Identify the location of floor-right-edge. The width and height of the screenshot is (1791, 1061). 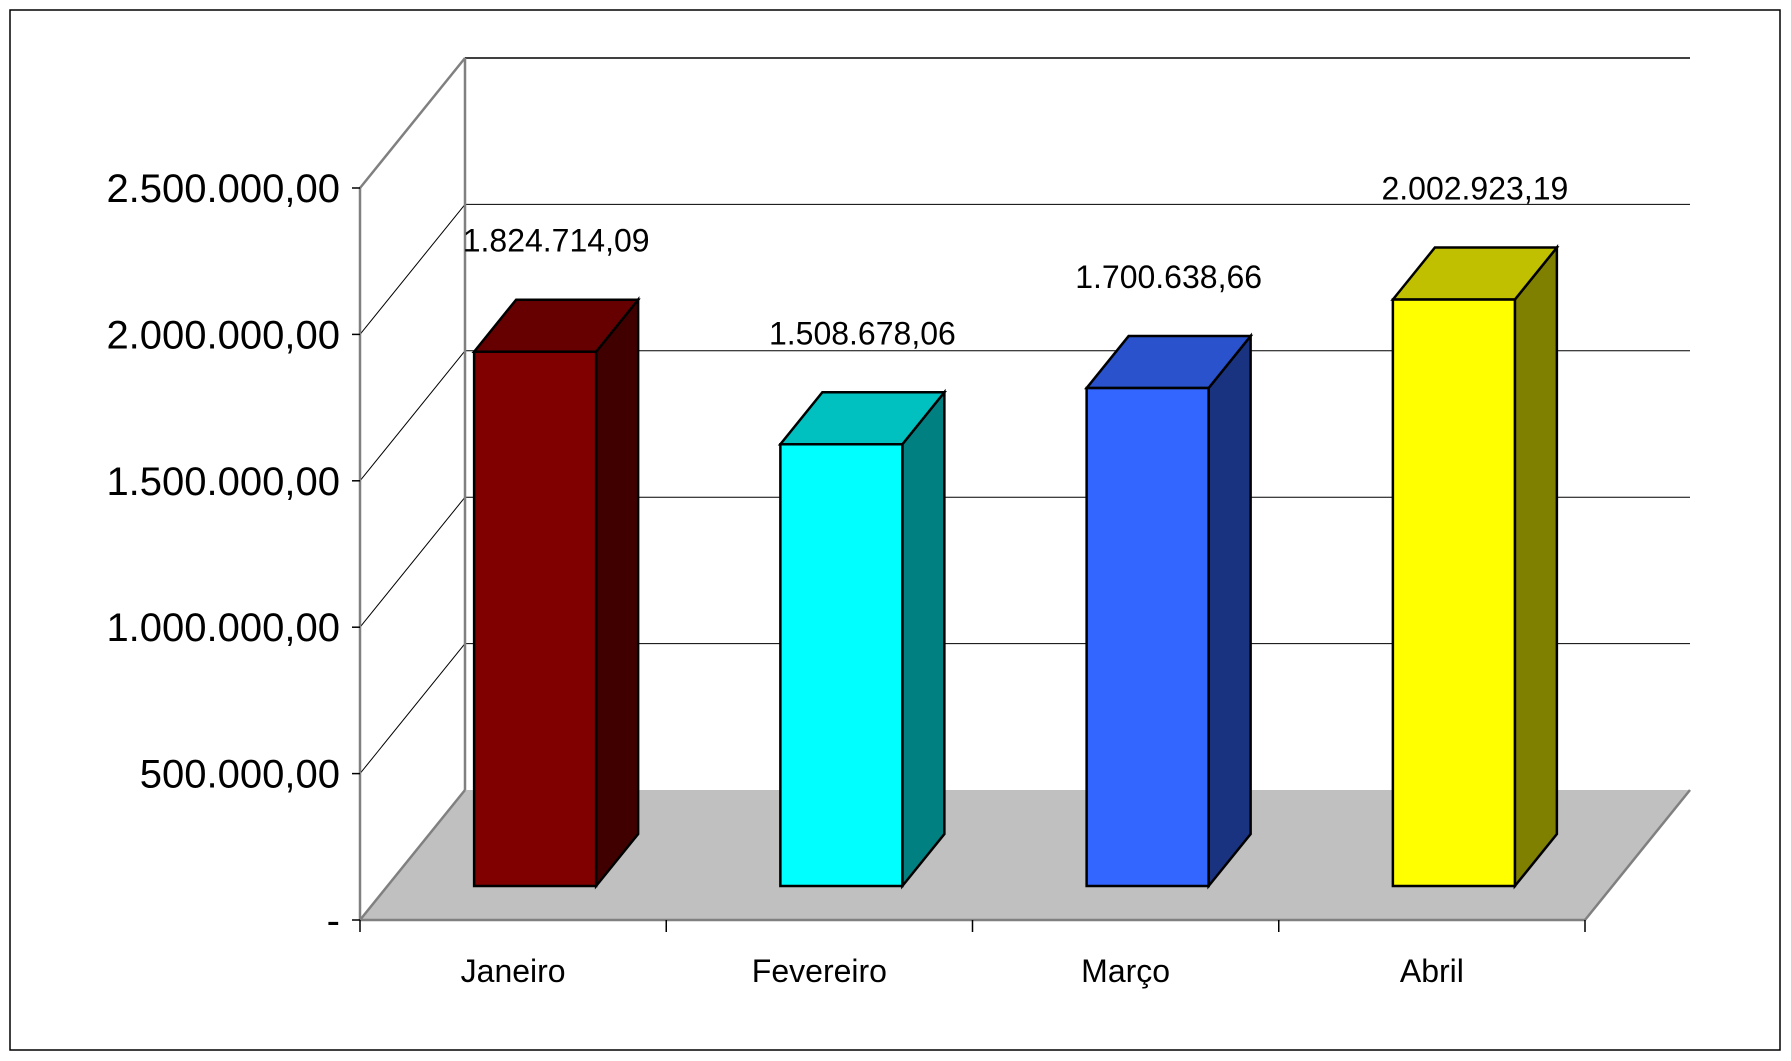
(1637, 855).